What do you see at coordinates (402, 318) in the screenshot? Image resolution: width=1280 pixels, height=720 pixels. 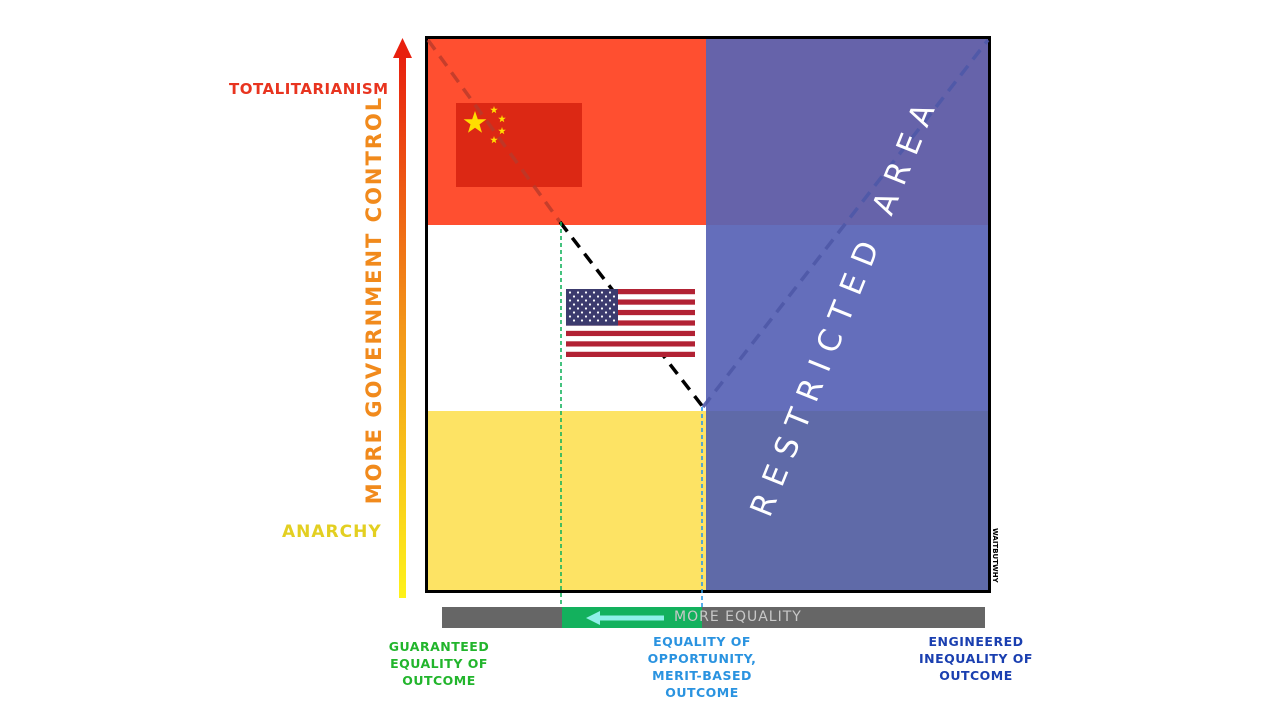 I see `government-control-arrow` at bounding box center [402, 318].